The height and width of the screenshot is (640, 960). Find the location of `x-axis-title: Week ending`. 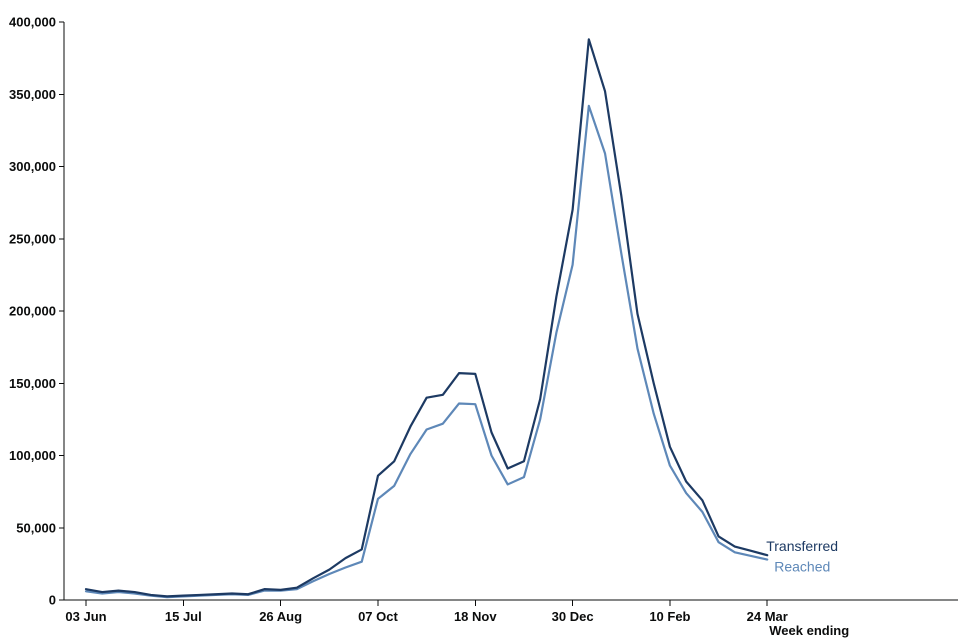

x-axis-title: Week ending is located at coordinates (809, 630).